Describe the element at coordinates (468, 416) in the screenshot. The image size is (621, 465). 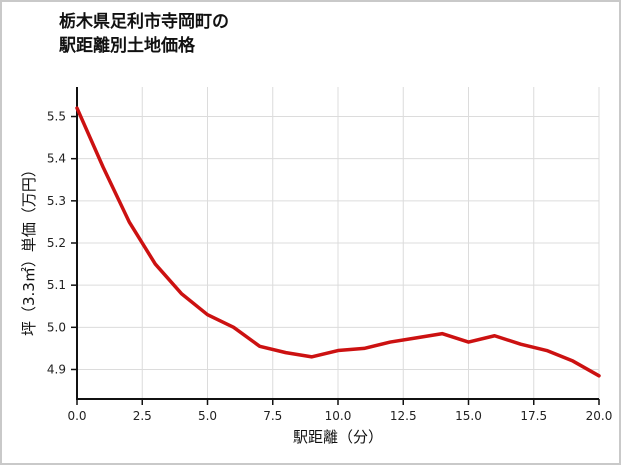
I see `x-tick-label: 15.0` at that location.